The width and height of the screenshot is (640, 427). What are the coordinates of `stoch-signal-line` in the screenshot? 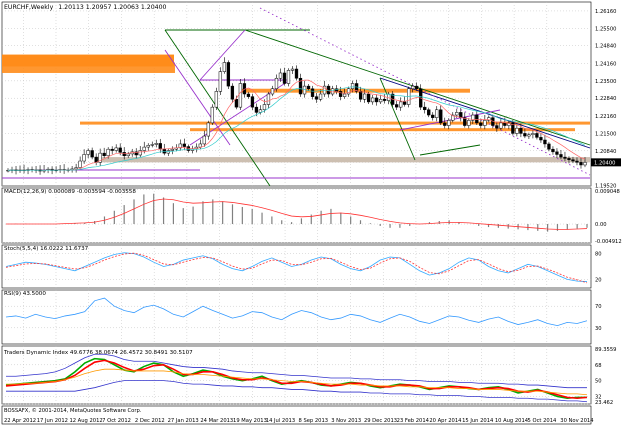 It's located at (296, 268).